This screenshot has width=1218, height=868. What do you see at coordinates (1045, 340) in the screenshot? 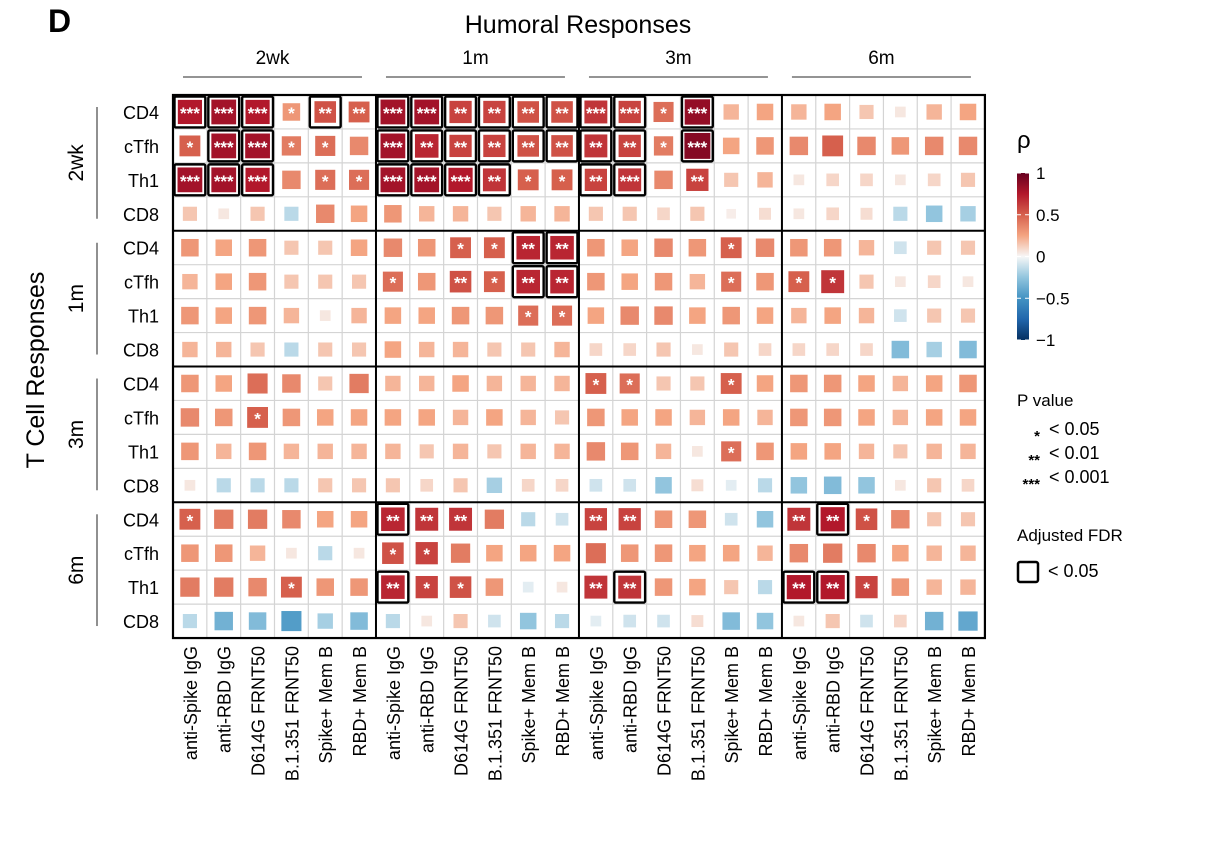
I see `color-tick-label: −1` at bounding box center [1045, 340].